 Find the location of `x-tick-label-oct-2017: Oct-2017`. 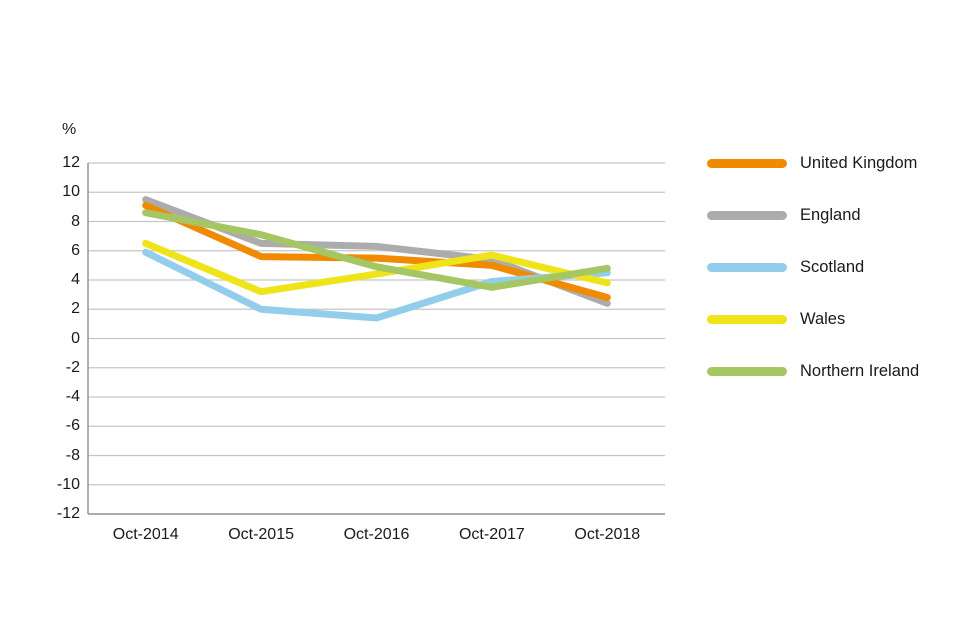

x-tick-label-oct-2017: Oct-2017 is located at coordinates (491, 534).